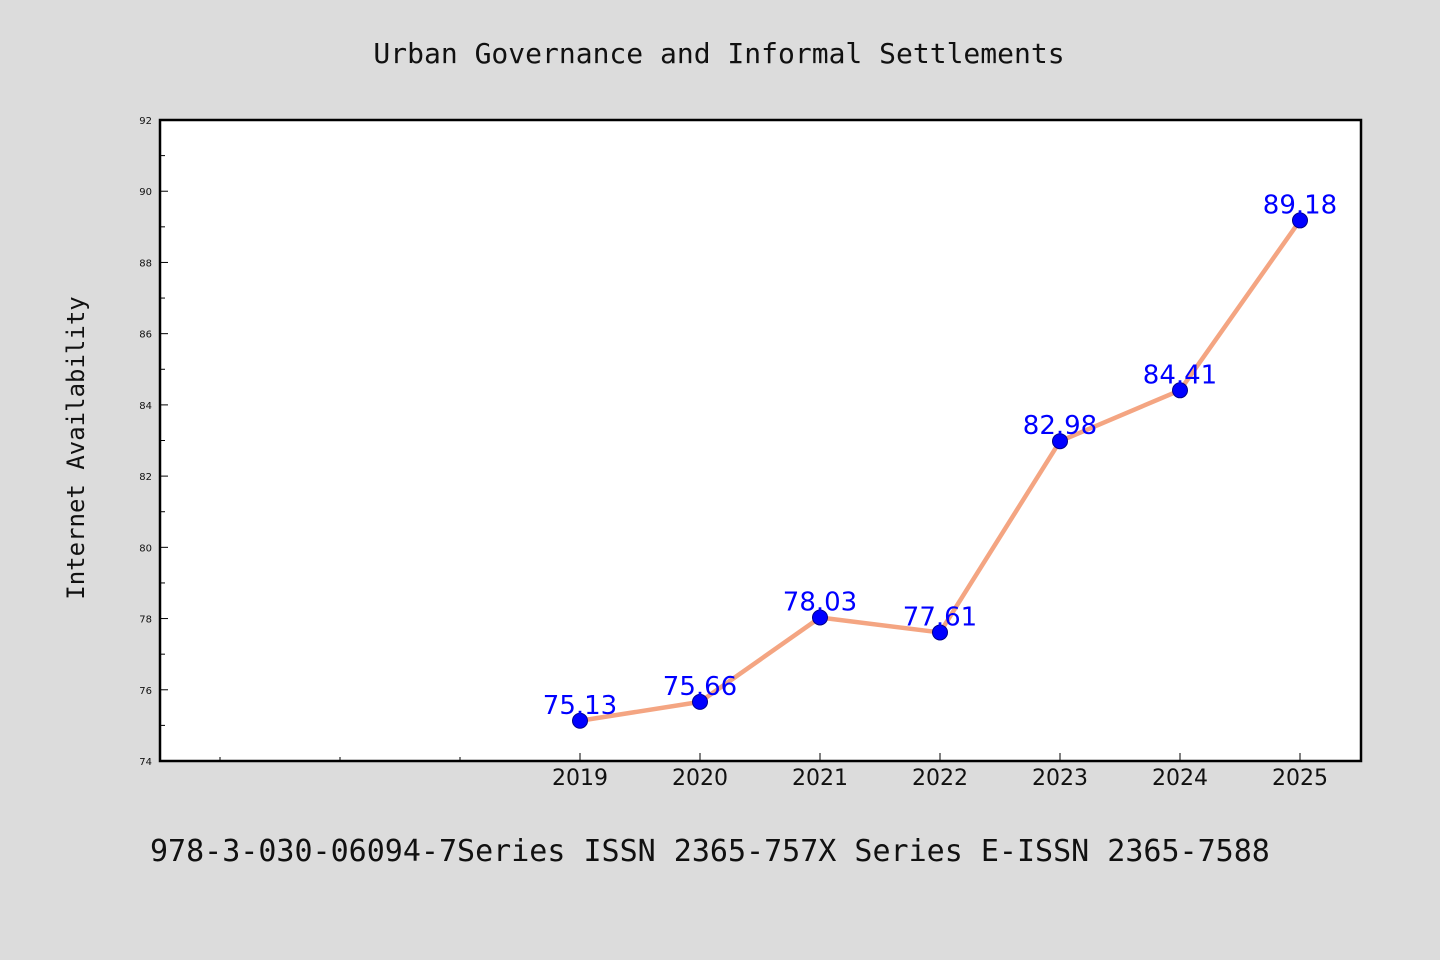 This screenshot has width=1440, height=960. What do you see at coordinates (145, 121) in the screenshot?
I see `y-tick-label: 92` at bounding box center [145, 121].